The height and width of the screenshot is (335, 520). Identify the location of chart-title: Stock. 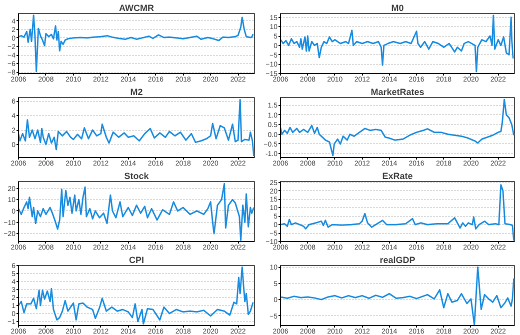
(137, 176).